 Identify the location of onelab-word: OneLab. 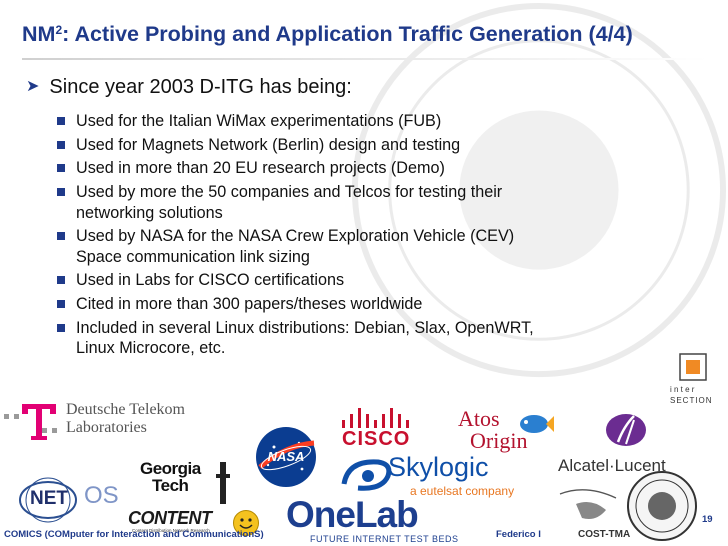
(352, 514).